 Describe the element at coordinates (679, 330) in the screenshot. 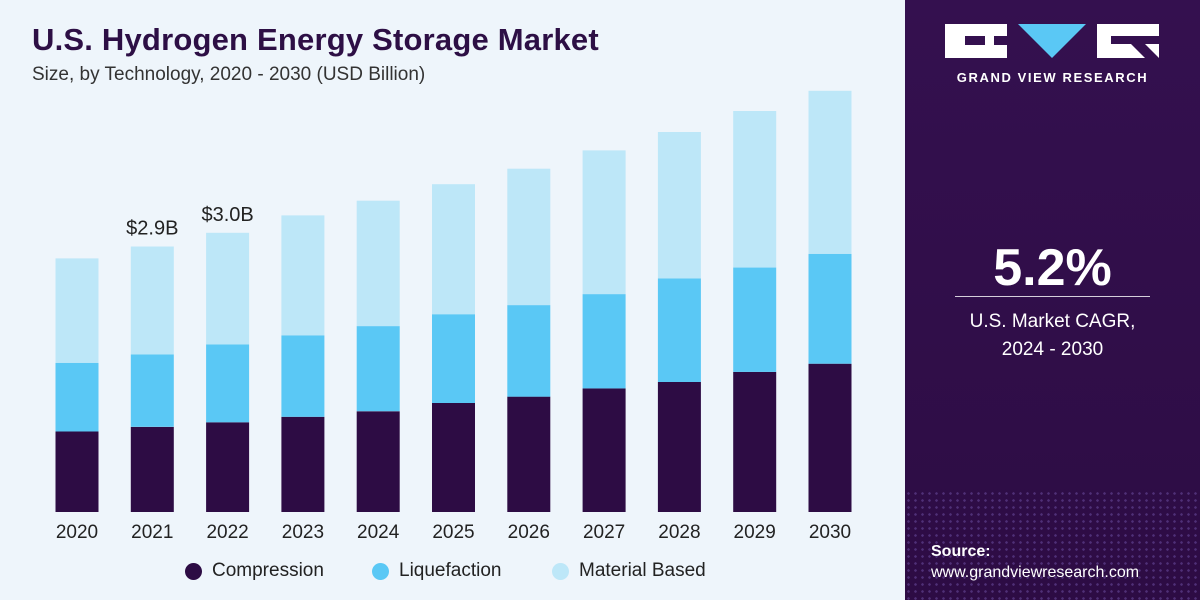

I see `bar-liquefaction-2028` at that location.